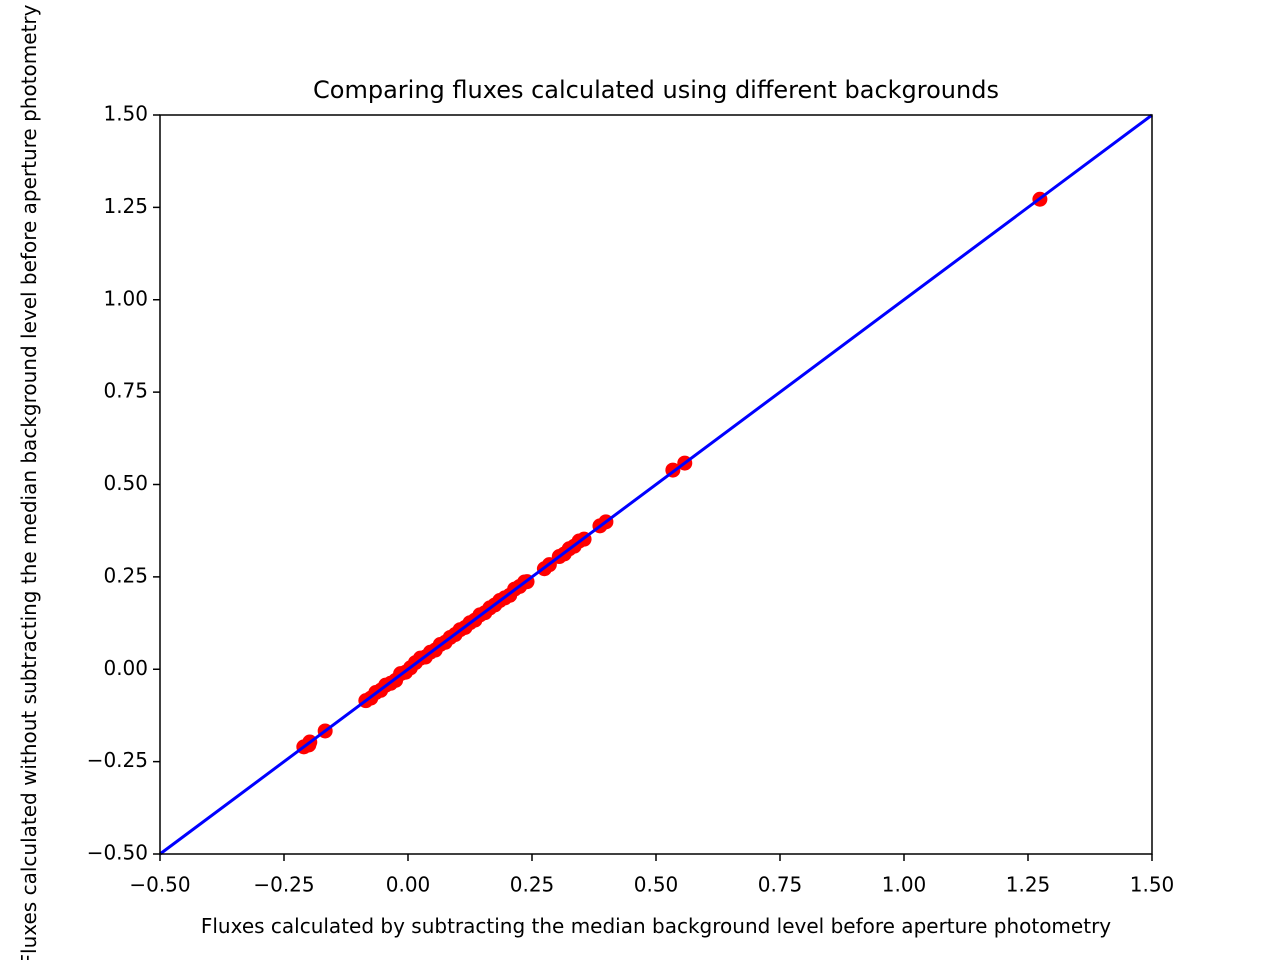 The height and width of the screenshot is (960, 1280). I want to click on x-tick-label: 0.25, so click(532, 885).